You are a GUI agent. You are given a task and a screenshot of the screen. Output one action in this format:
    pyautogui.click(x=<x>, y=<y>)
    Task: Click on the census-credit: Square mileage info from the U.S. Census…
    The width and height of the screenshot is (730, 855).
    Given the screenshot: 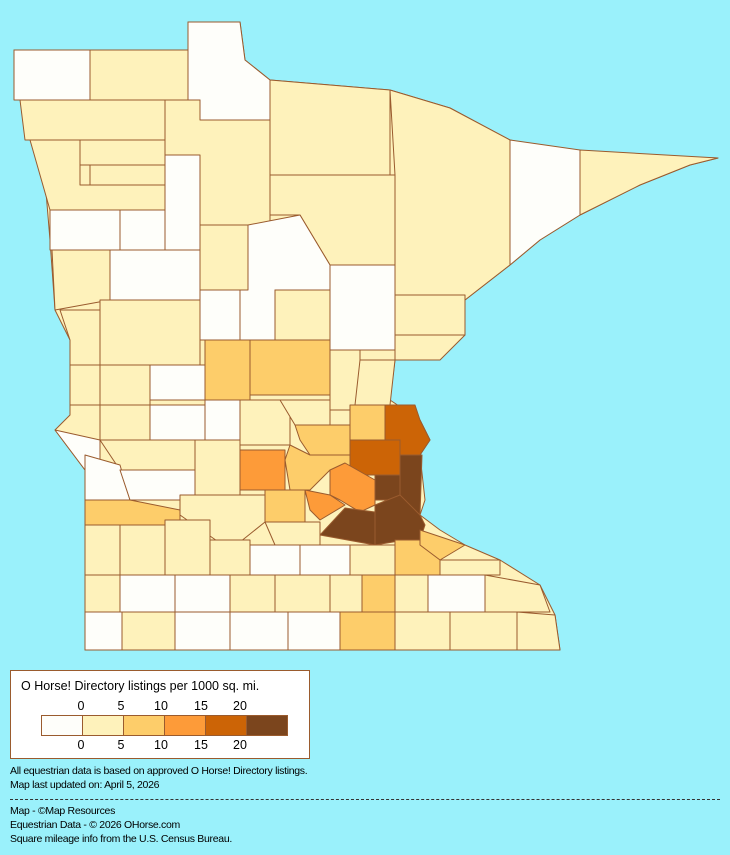 What is the action you would take?
    pyautogui.click(x=121, y=839)
    